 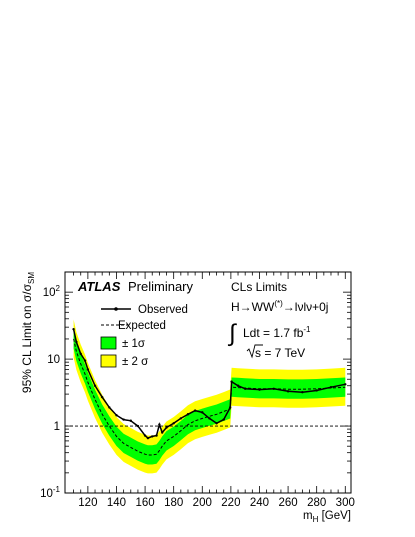 What do you see at coordinates (99, 286) in the screenshot?
I see `experiment-label: ATLAS` at bounding box center [99, 286].